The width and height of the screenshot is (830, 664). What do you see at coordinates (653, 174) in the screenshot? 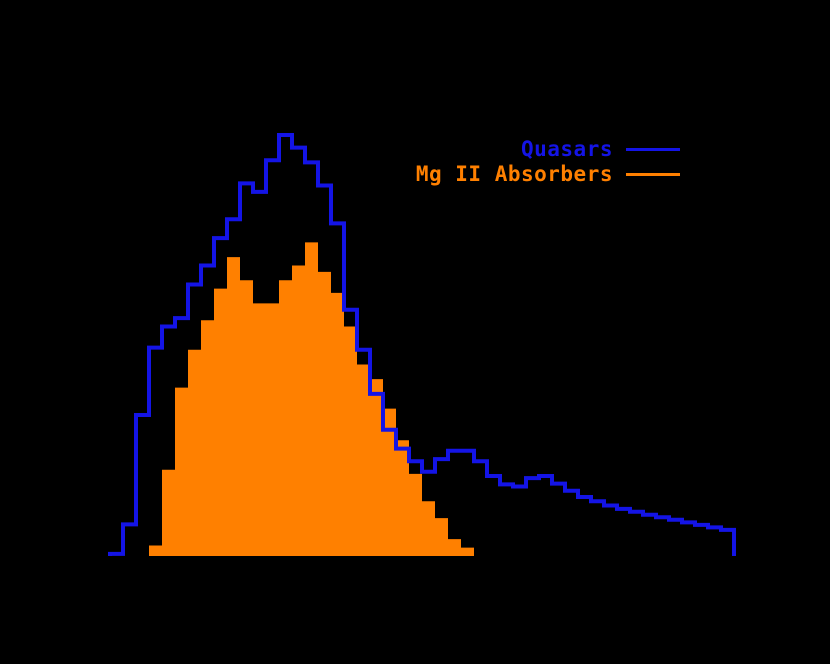
I see `legend-swatch-mg-ii-absorbers-line` at bounding box center [653, 174].